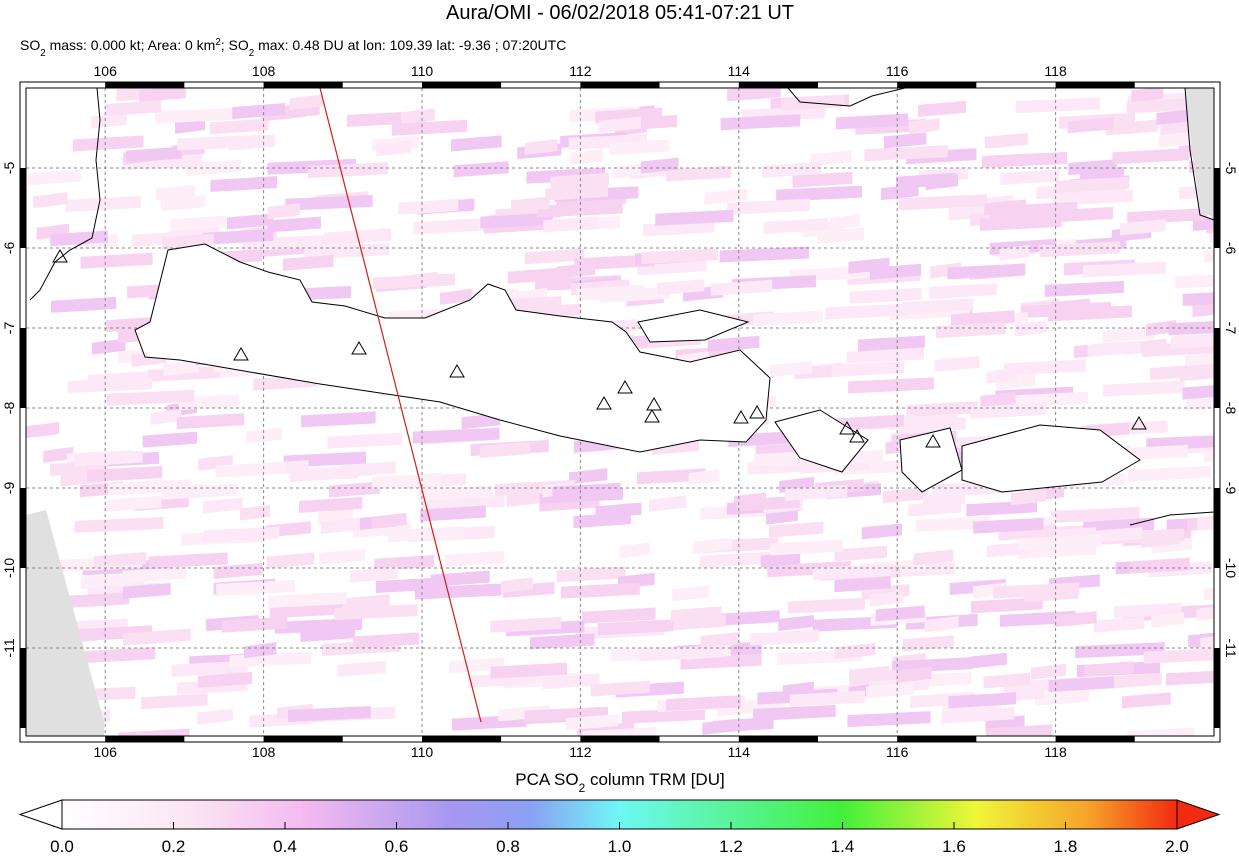  What do you see at coordinates (1199, 154) in the screenshot?
I see `coastline` at bounding box center [1199, 154].